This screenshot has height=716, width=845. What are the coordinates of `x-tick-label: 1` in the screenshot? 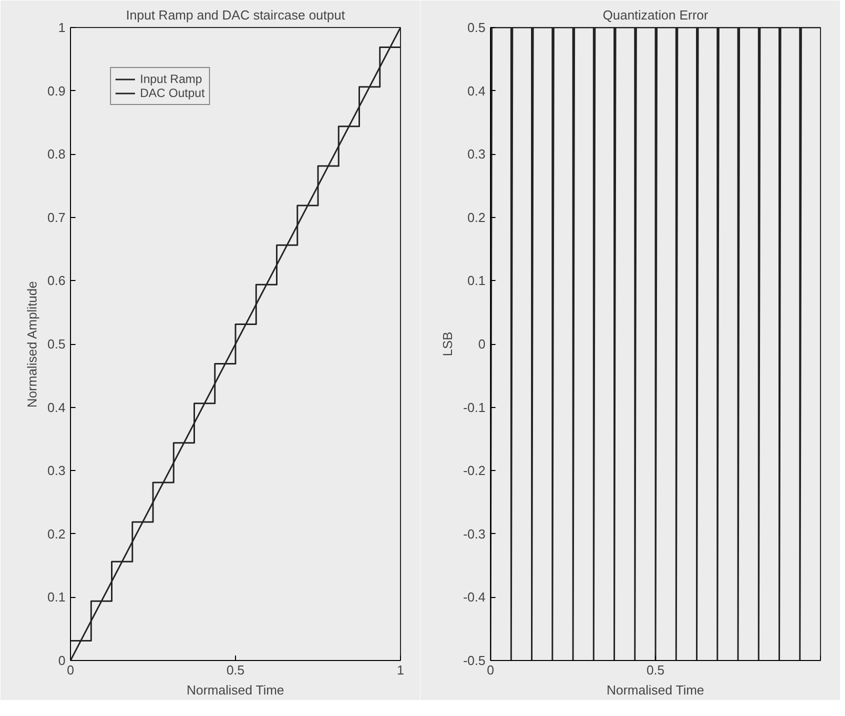 It's located at (400, 670).